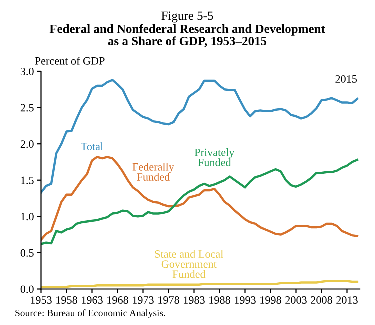  I want to click on series-label: Privately Funded, so click(214, 157).